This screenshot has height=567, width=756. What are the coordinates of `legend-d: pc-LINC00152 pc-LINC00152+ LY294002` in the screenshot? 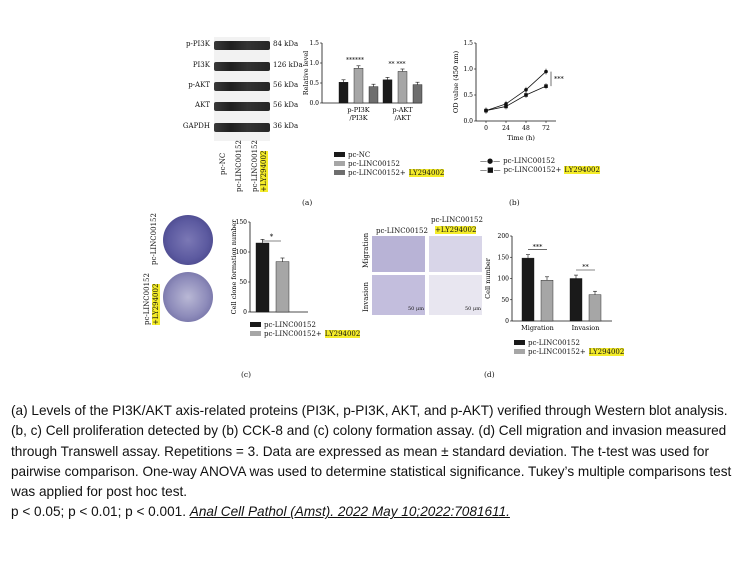 It's located at (569, 347).